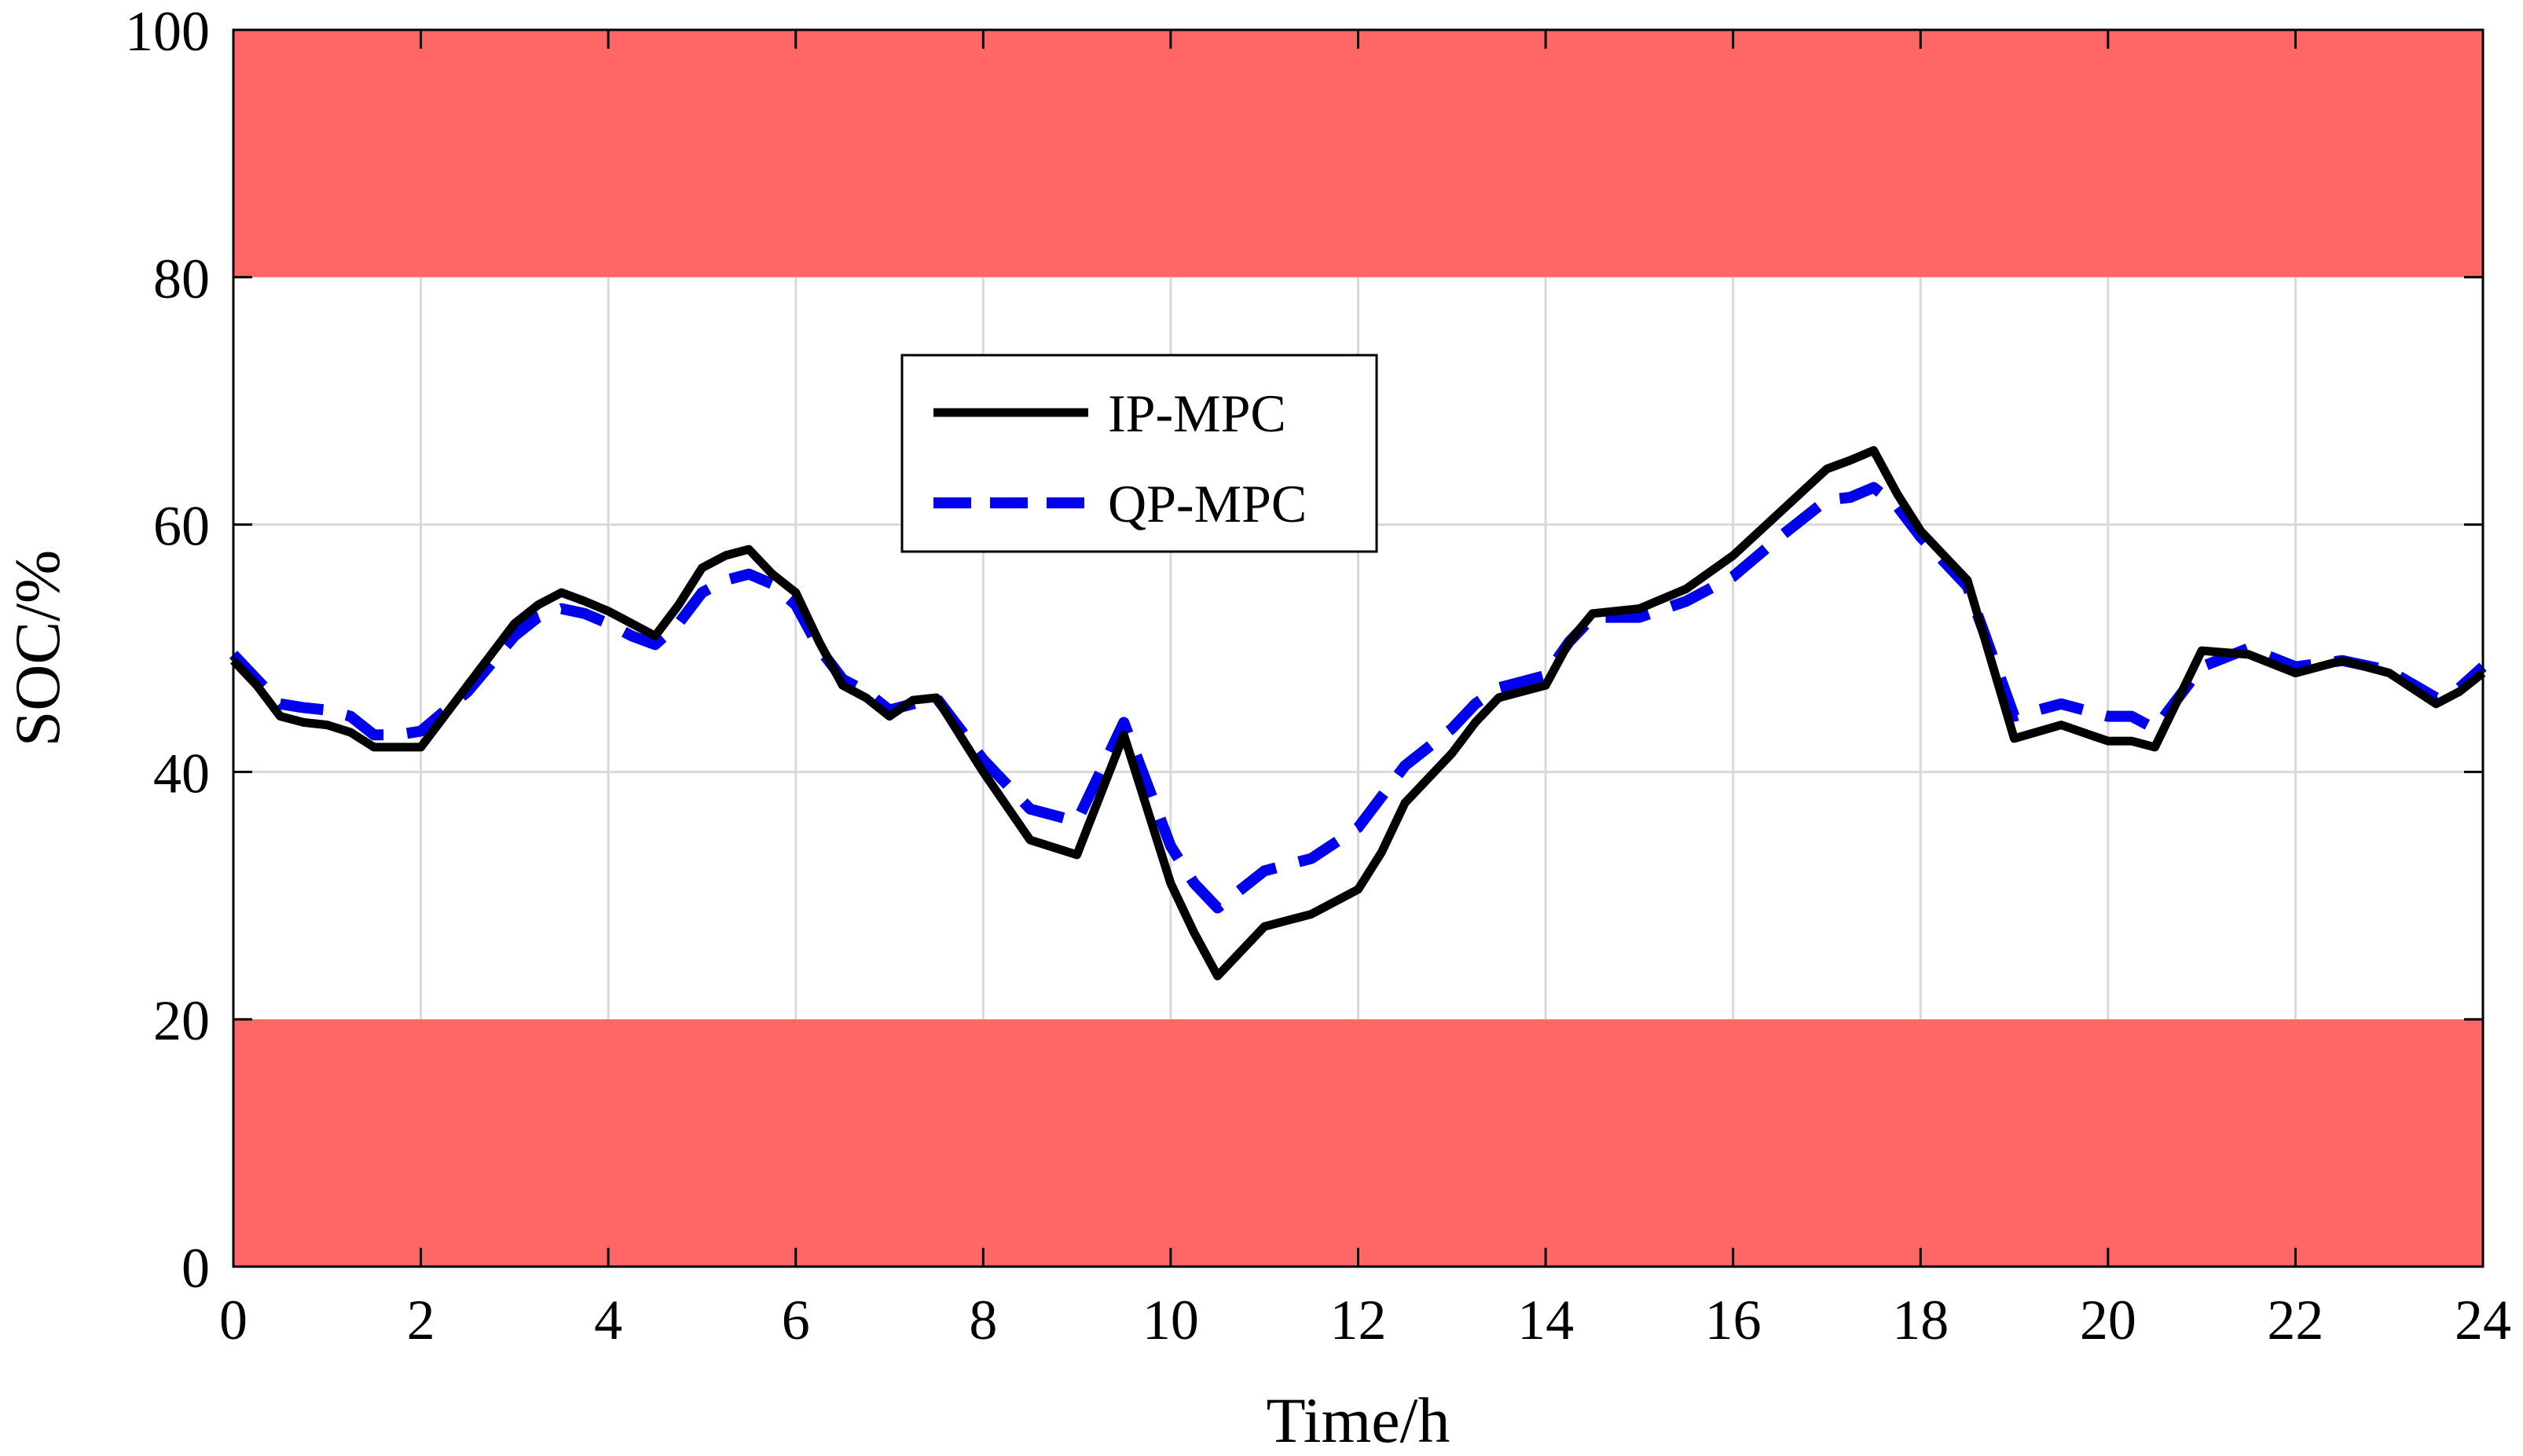  I want to click on xtick-label-18: 18, so click(1921, 1320).